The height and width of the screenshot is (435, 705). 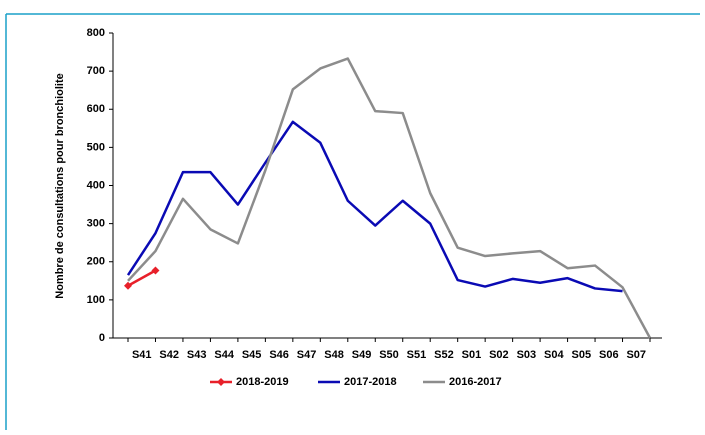 What do you see at coordinates (96, 33) in the screenshot?
I see `y-tick-label: 800` at bounding box center [96, 33].